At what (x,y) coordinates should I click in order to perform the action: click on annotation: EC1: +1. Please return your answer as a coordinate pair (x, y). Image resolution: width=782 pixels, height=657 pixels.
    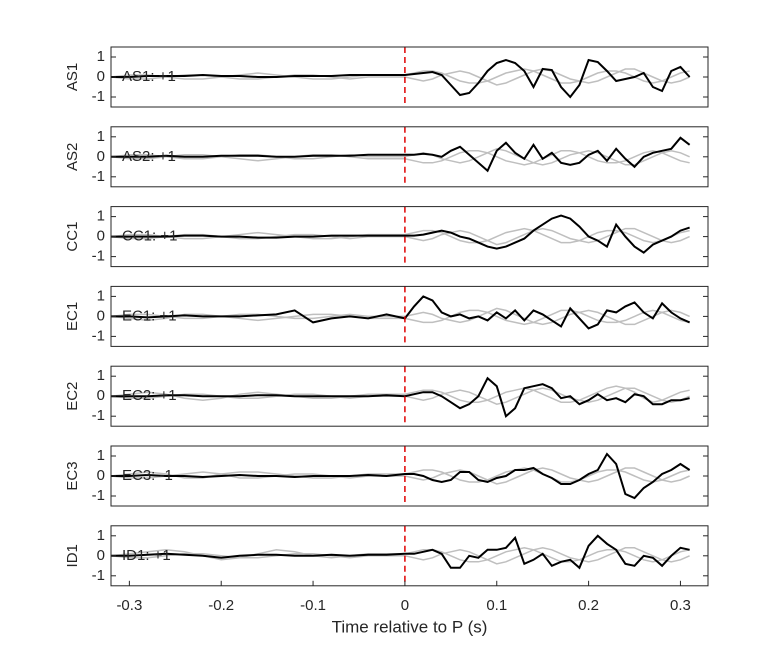
    Looking at the image, I should click on (149, 315).